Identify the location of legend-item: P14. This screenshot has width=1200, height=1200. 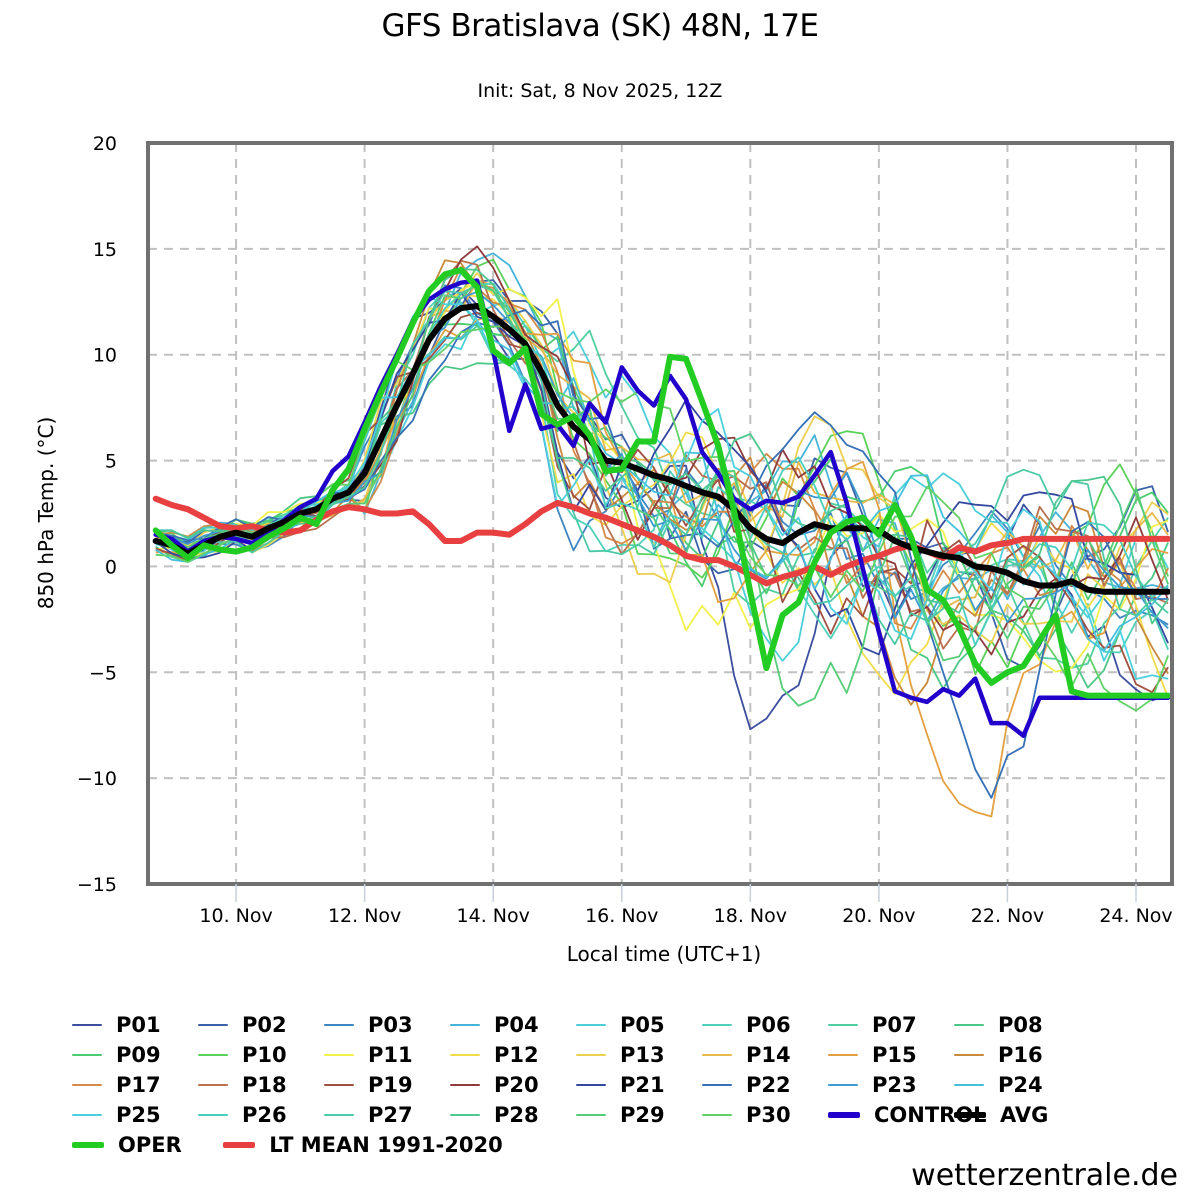
(746, 1055).